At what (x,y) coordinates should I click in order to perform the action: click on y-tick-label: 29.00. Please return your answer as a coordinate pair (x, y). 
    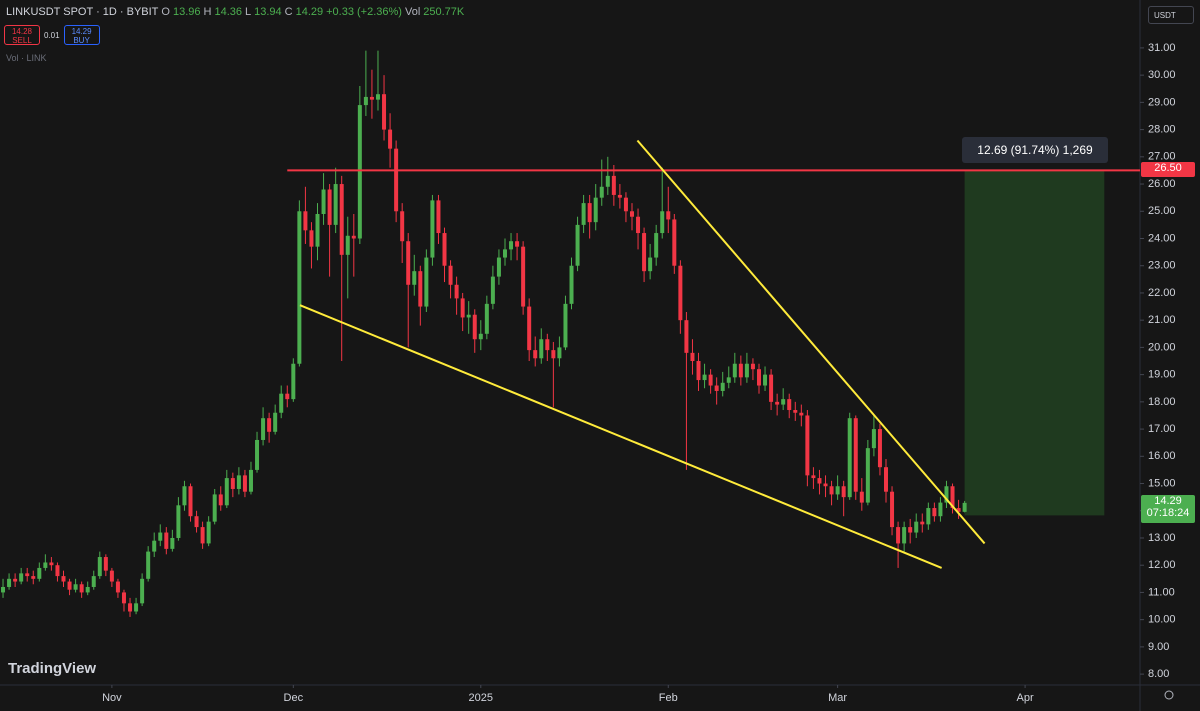
    Looking at the image, I should click on (1162, 102).